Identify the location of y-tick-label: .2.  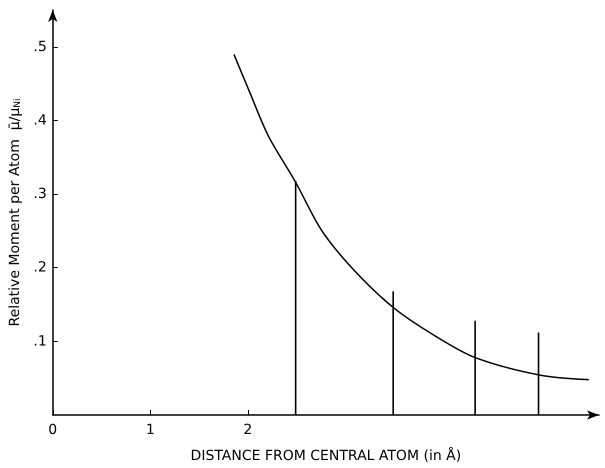
(40, 268).